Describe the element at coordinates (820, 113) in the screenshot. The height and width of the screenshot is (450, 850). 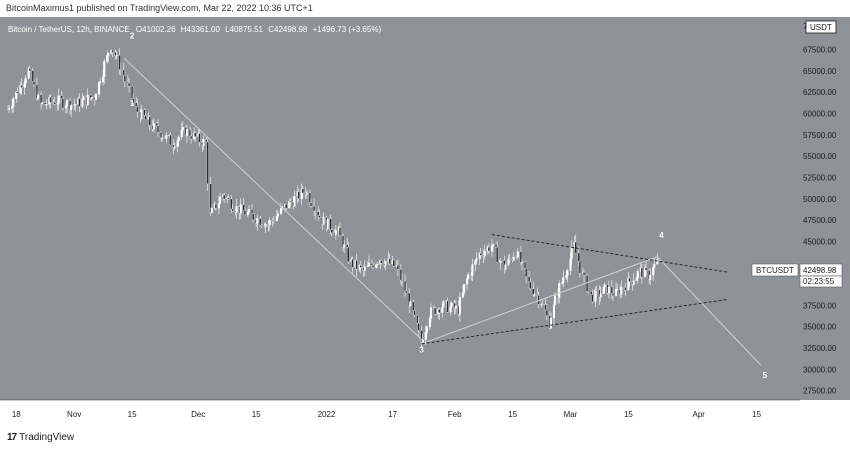
I see `price-tick-label: 60000.00` at that location.